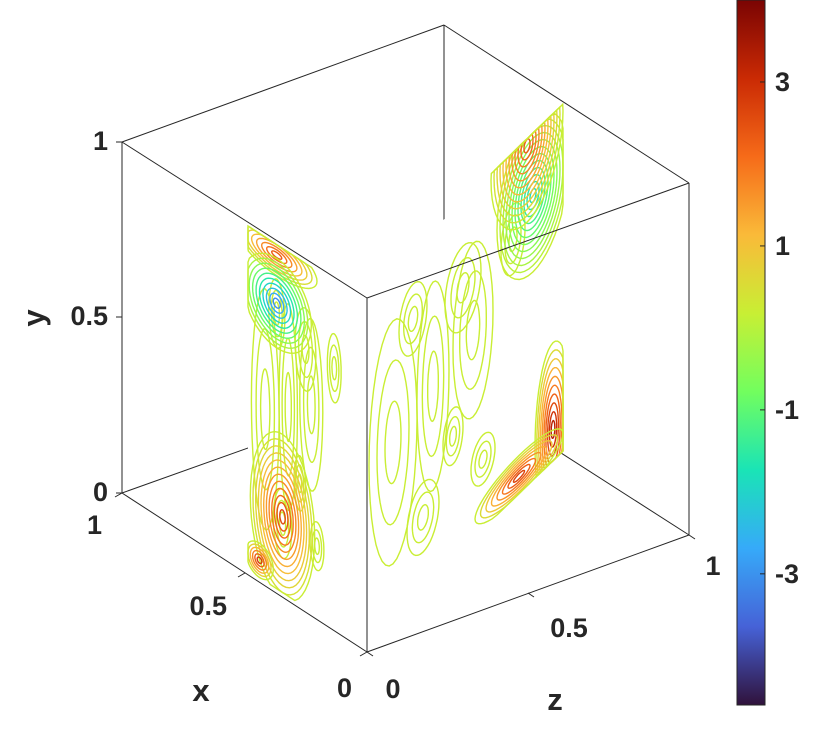 Image resolution: width=813 pixels, height=750 pixels. What do you see at coordinates (100, 492) in the screenshot?
I see `y-tick-label-0: 0` at bounding box center [100, 492].